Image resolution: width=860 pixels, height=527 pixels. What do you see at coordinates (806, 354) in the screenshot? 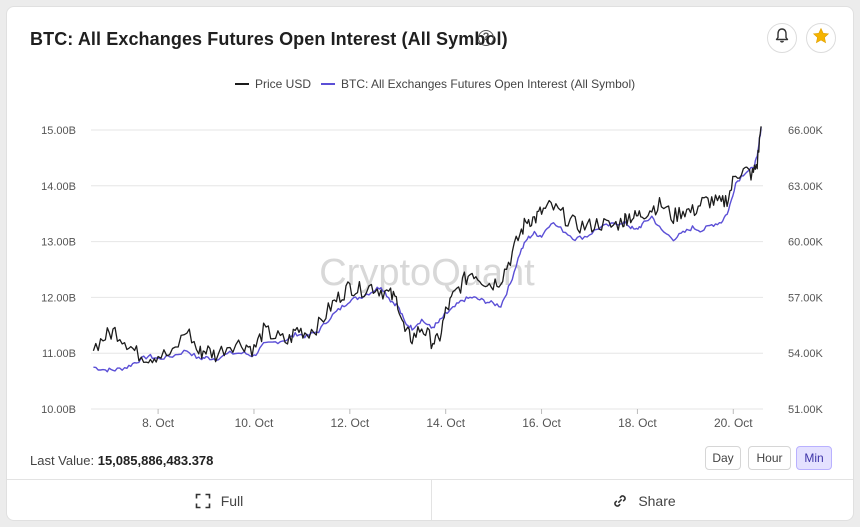
I see `y-right-tick-label: 54.00K` at bounding box center [806, 354].